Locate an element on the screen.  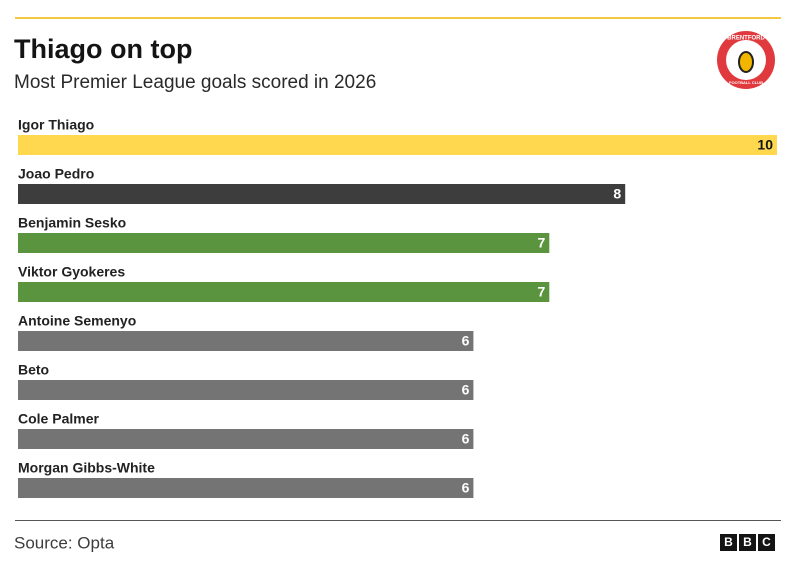
badge-bee is located at coordinates (746, 62).